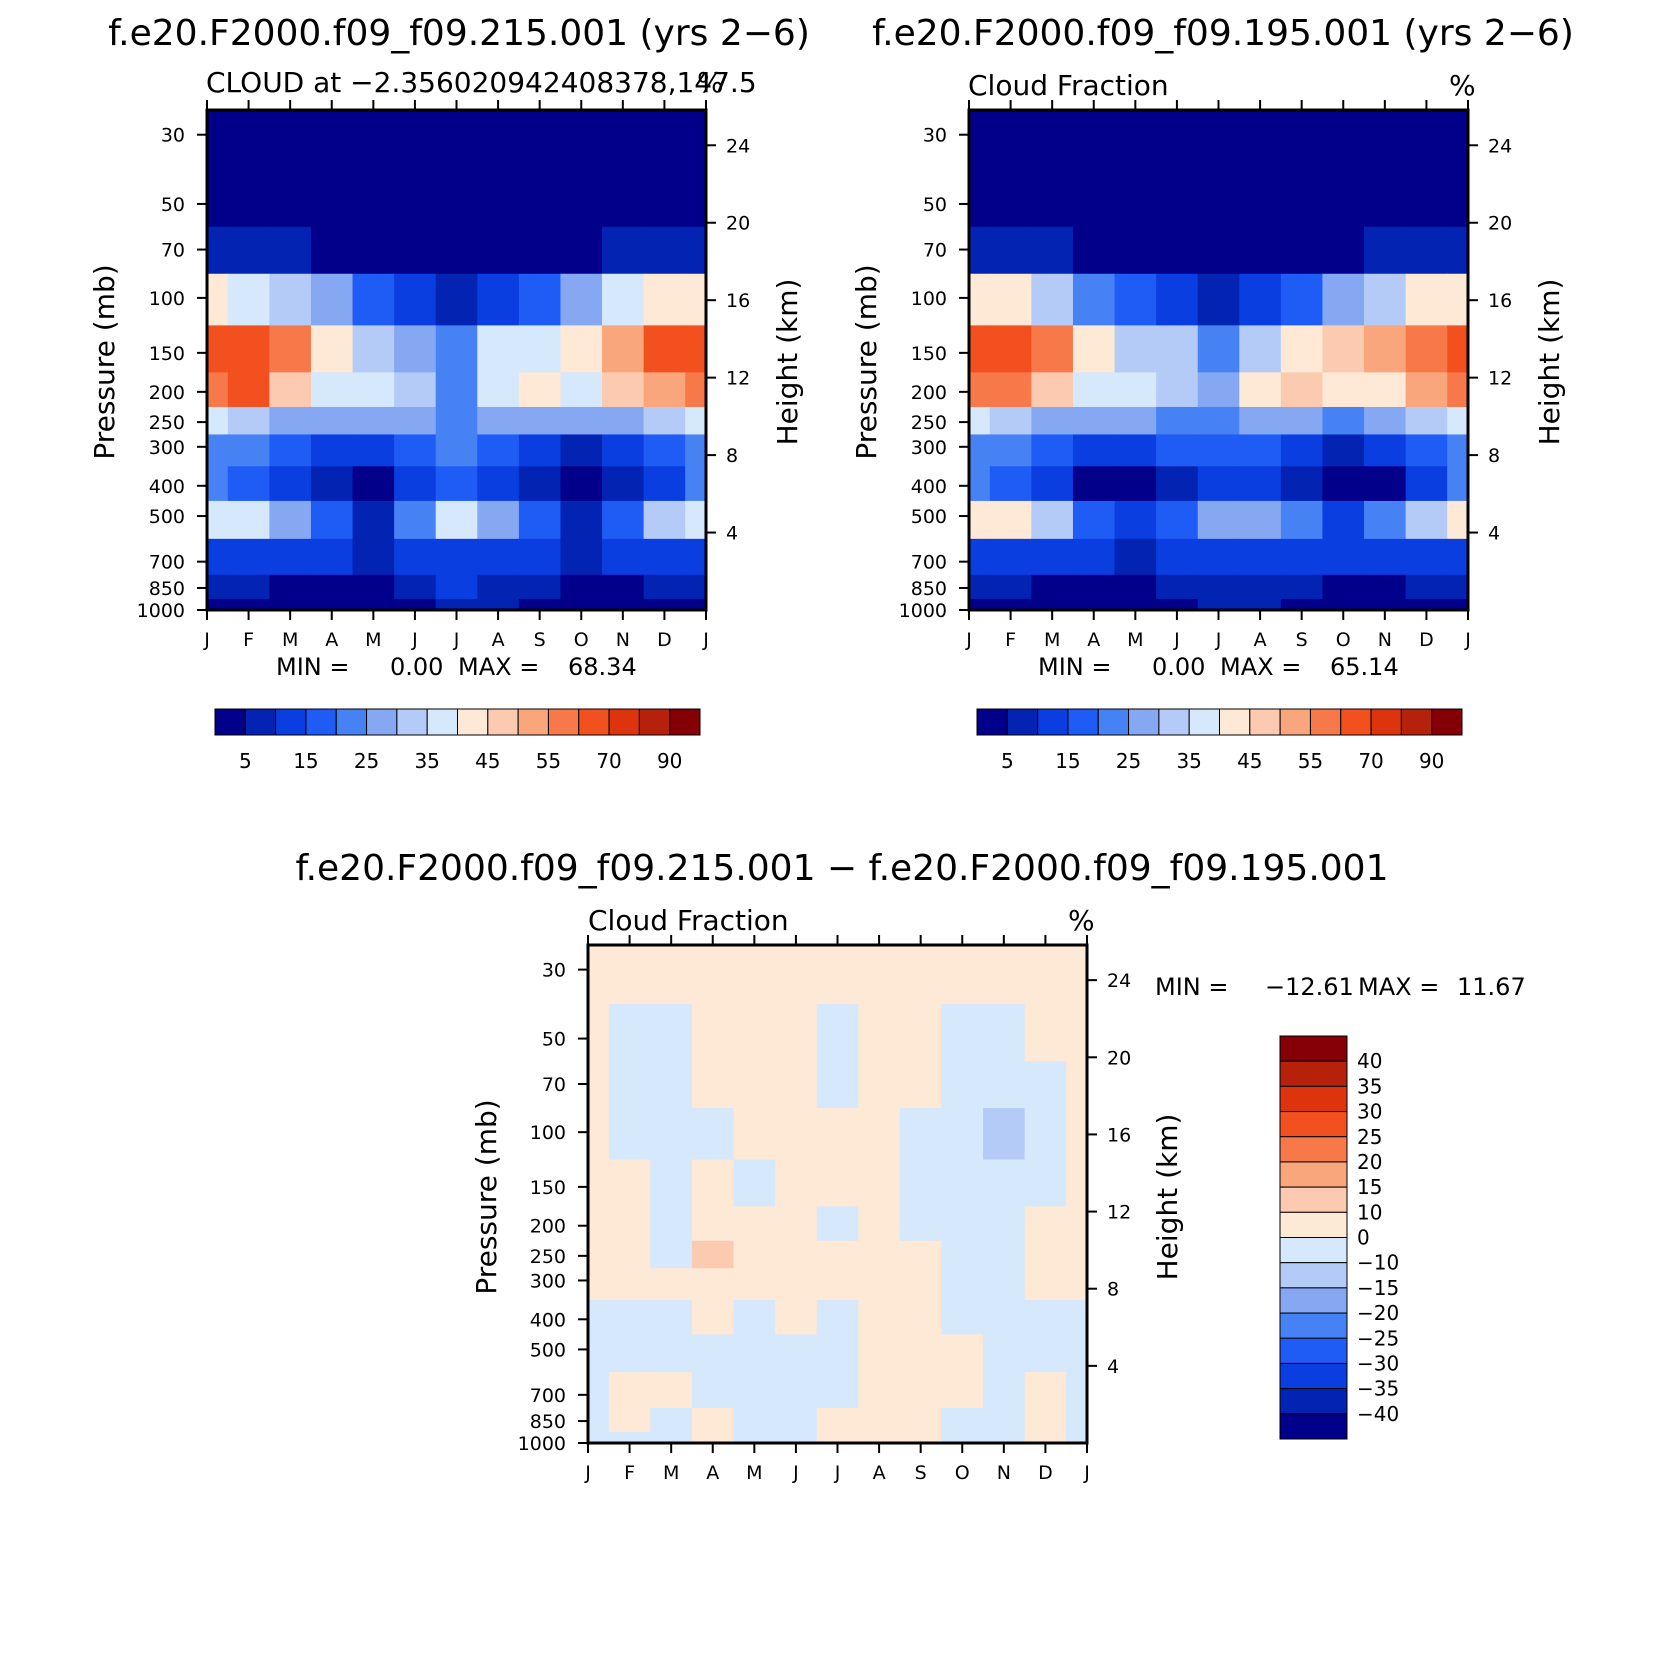 The height and width of the screenshot is (1669, 1669). I want to click on y-tick-label: 30, so click(554, 971).